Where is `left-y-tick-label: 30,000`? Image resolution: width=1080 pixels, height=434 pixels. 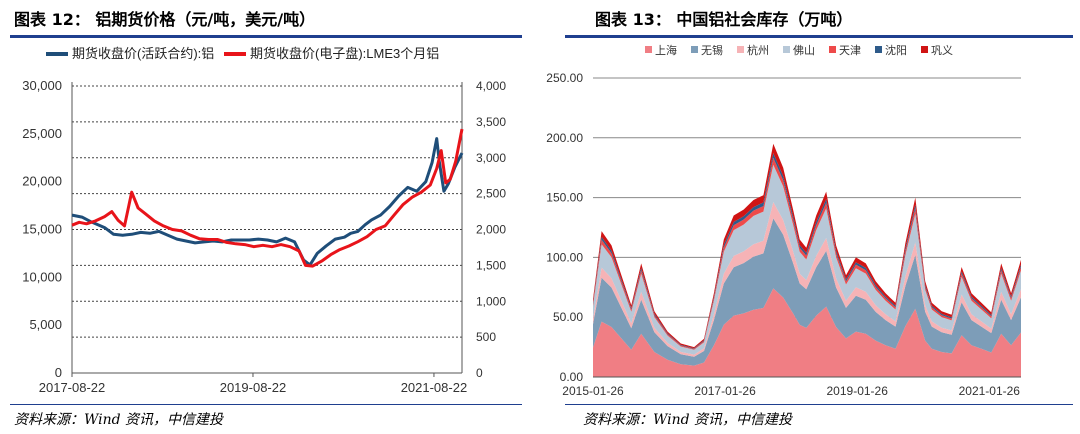
left-y-tick-label: 30,000 is located at coordinates (42, 85).